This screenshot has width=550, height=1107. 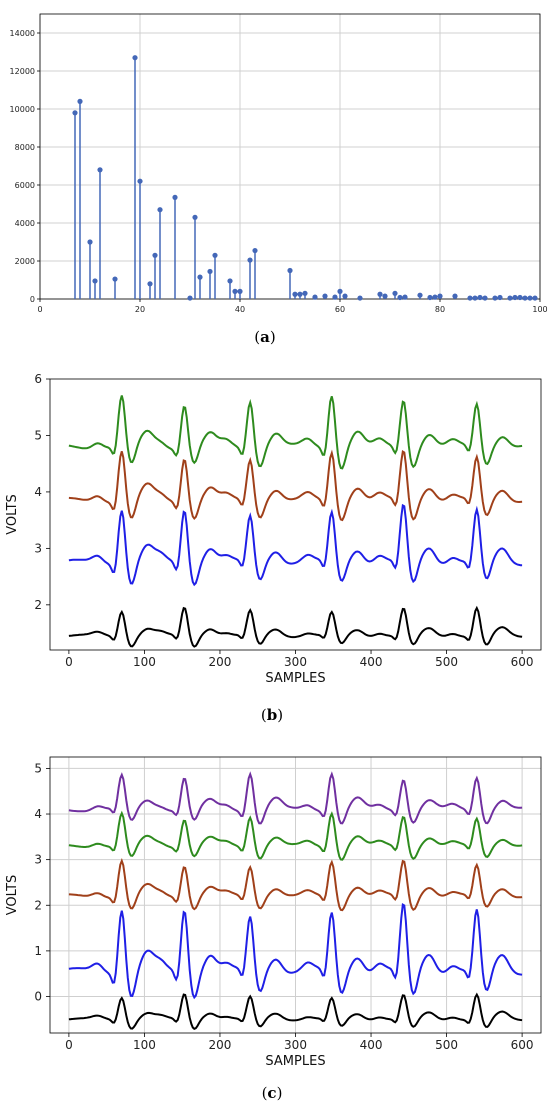 I want to click on y-tick-label: 6000, so click(x=25, y=185).